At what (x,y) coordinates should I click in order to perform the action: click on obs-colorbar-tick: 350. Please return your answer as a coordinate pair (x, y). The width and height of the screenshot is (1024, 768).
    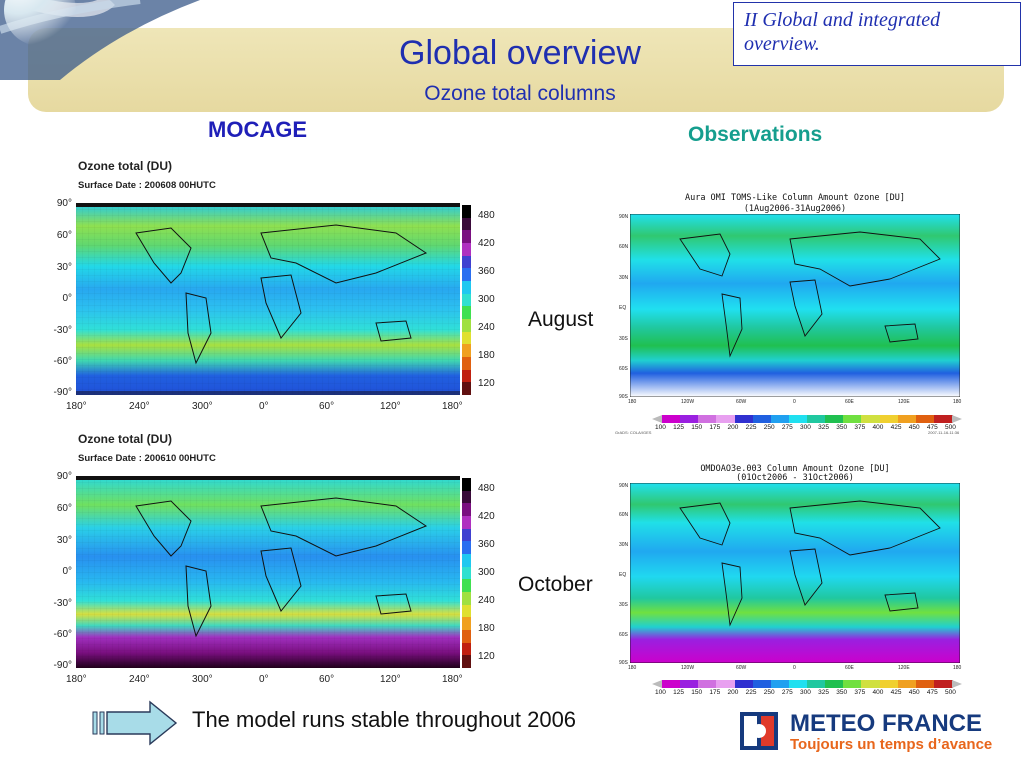
    Looking at the image, I should click on (842, 692).